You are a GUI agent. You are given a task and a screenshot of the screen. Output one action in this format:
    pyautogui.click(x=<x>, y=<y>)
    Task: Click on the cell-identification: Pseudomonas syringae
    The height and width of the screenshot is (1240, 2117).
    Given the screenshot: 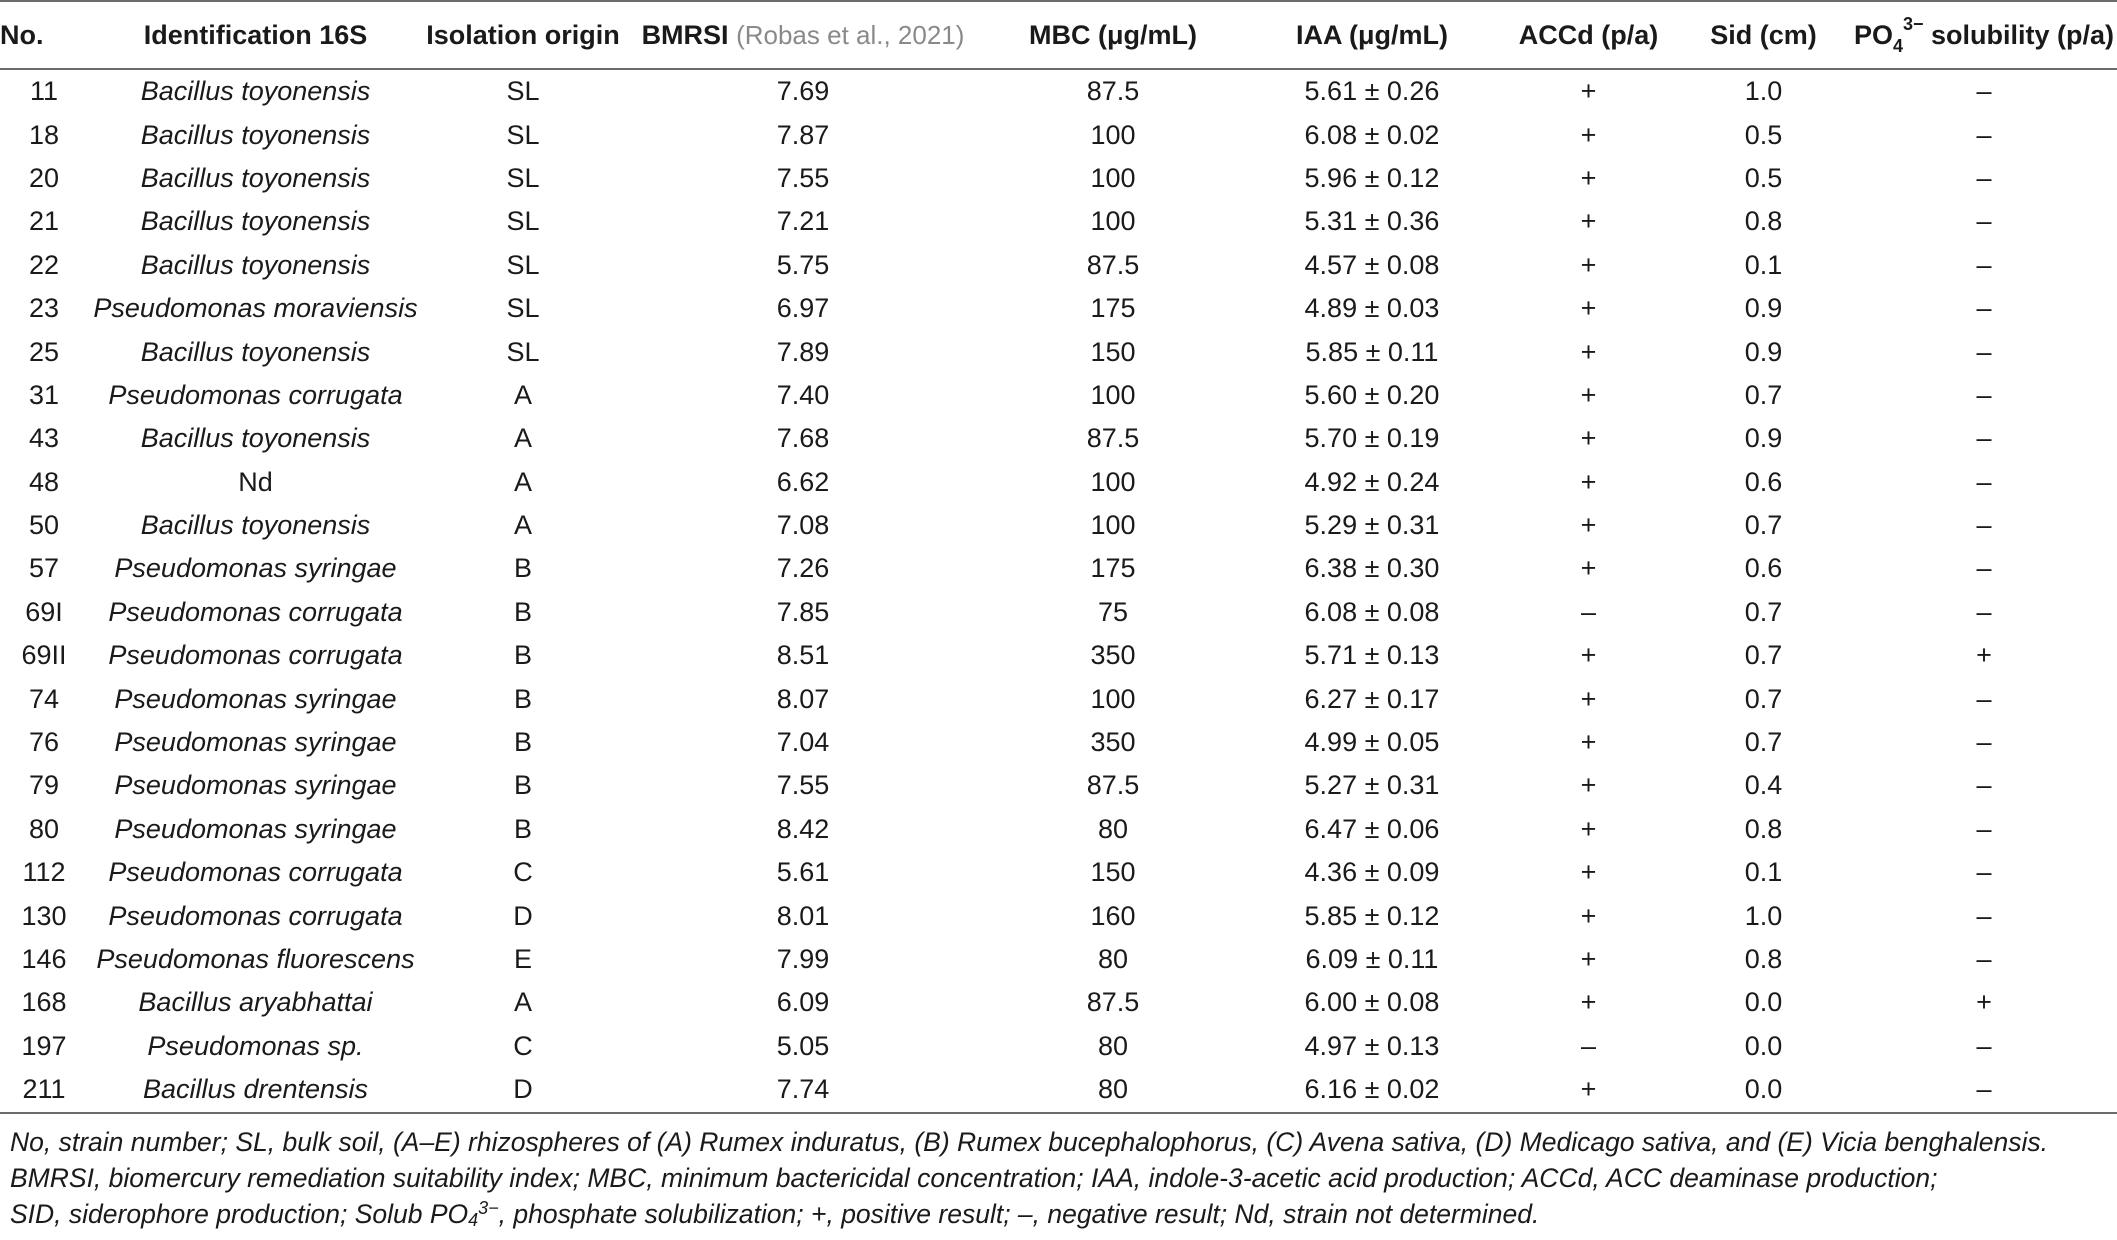 What is the action you would take?
    pyautogui.click(x=255, y=828)
    